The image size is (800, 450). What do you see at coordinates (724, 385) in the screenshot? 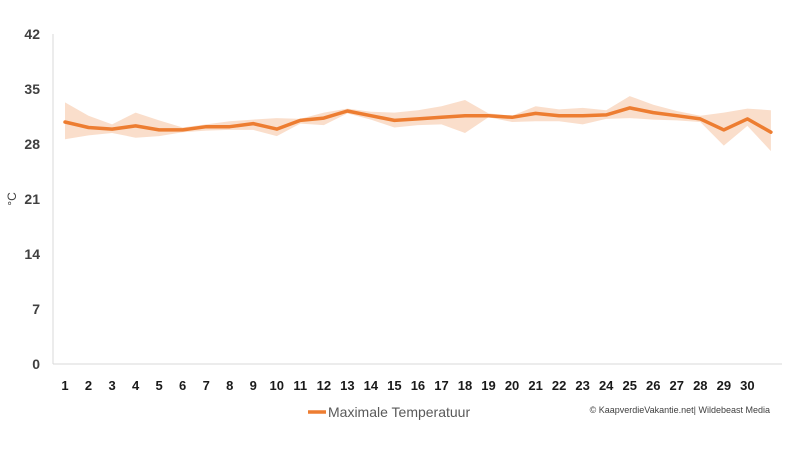
I see `x-tick-label: 29` at bounding box center [724, 385].